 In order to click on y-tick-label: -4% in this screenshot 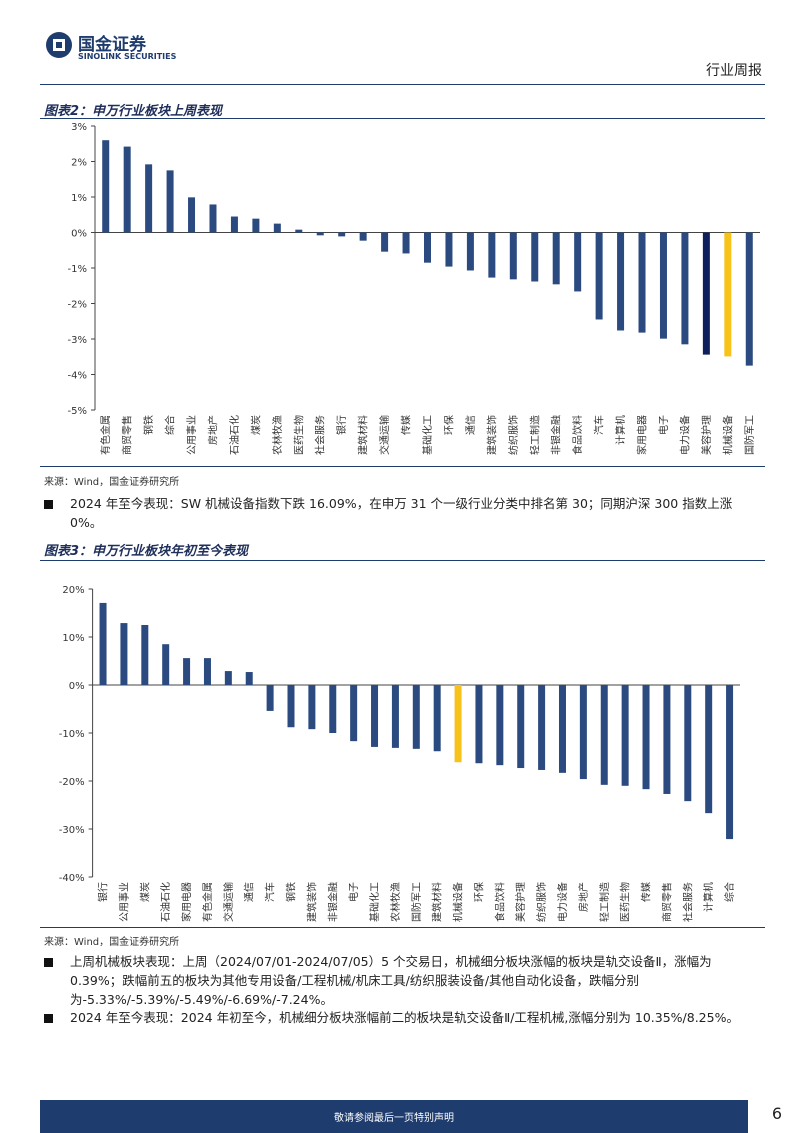, I will do `click(77, 376)`.